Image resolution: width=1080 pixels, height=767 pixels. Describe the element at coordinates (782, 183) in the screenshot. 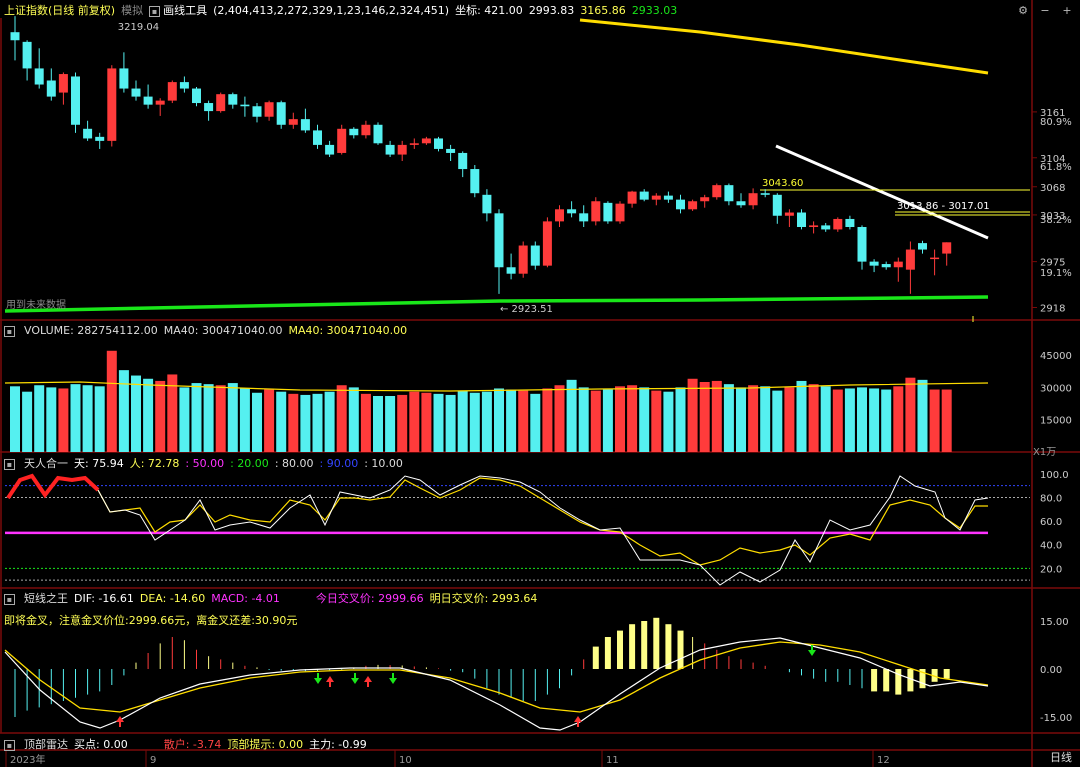

I see `line-label: 3043.60` at that location.